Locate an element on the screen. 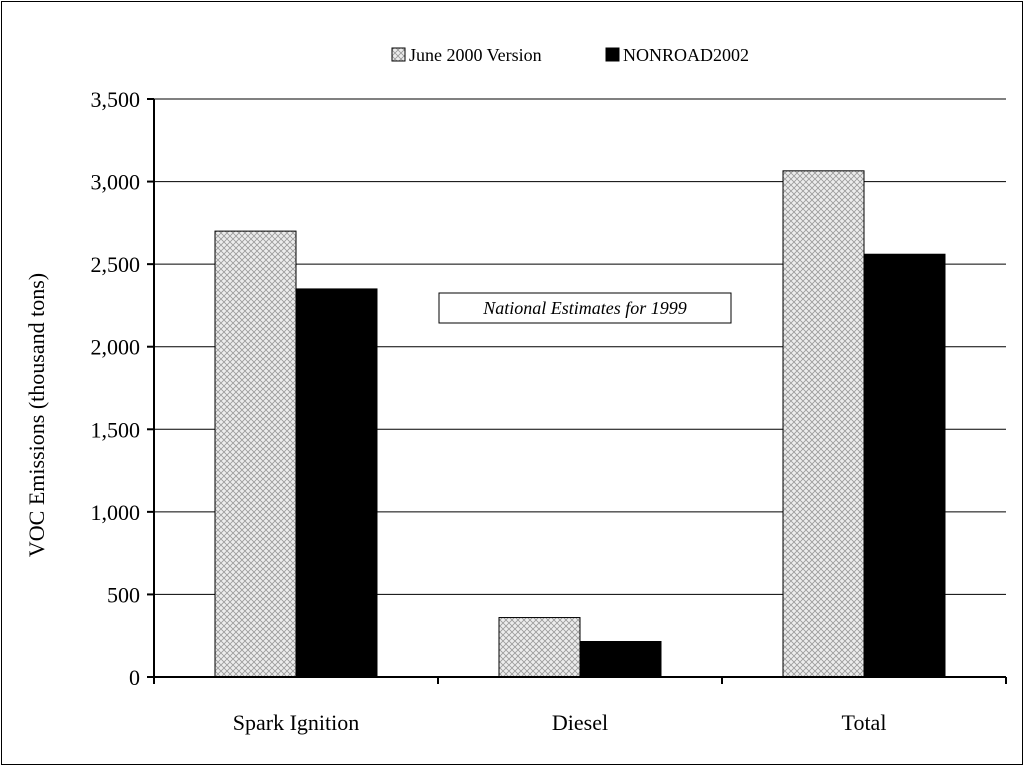 The height and width of the screenshot is (768, 1026). x-tick-label: Diesel is located at coordinates (580, 722).